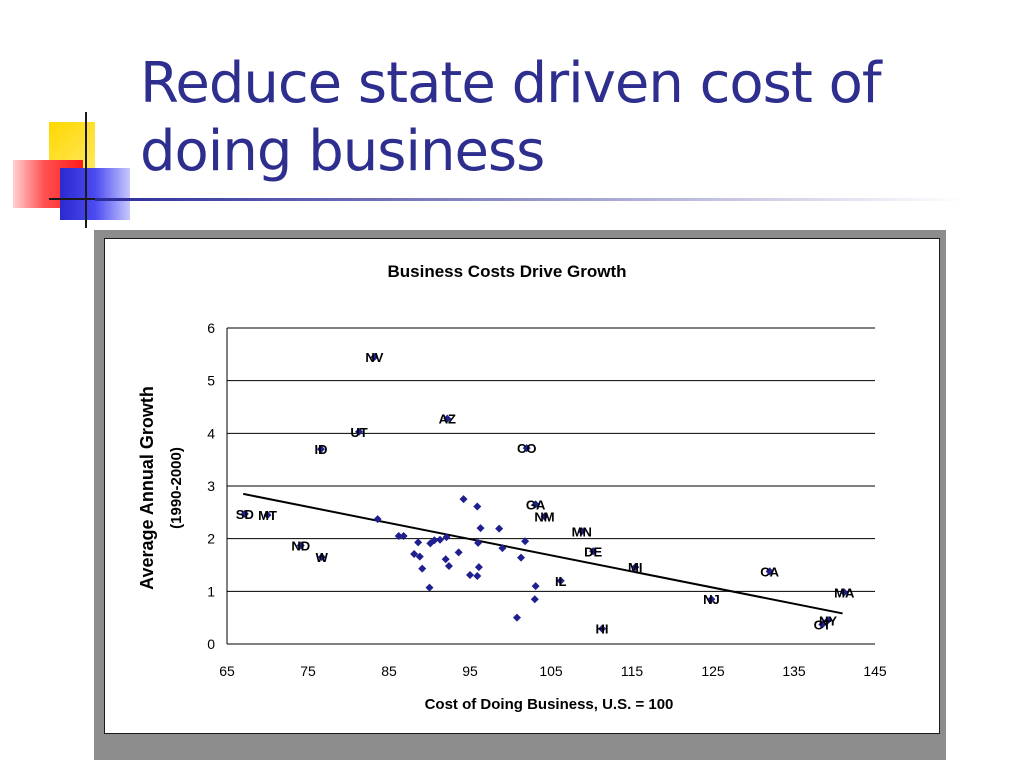 Image resolution: width=1024 pixels, height=768 pixels. I want to click on x-tick-label: 105, so click(551, 671).